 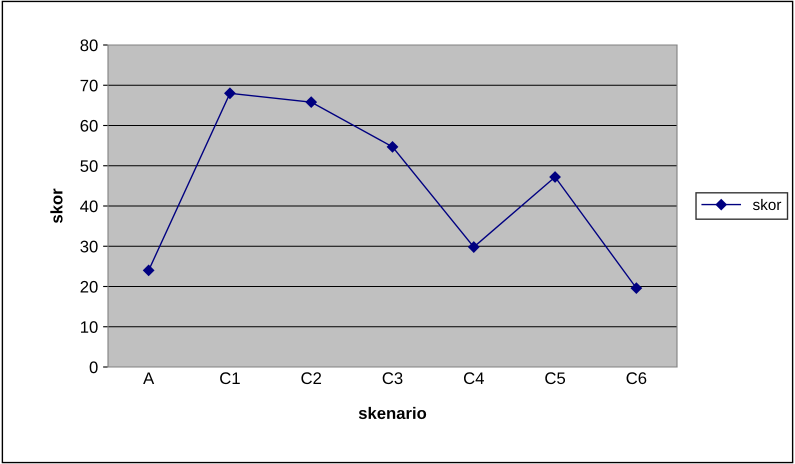 What do you see at coordinates (392, 378) in the screenshot?
I see `x-tick-label: C3` at bounding box center [392, 378].